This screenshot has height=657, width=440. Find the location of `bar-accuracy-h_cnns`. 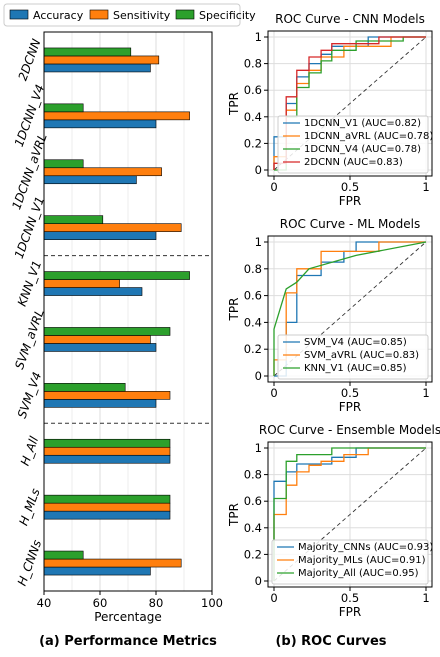

bar-accuracy-h_cnns is located at coordinates (97, 571).